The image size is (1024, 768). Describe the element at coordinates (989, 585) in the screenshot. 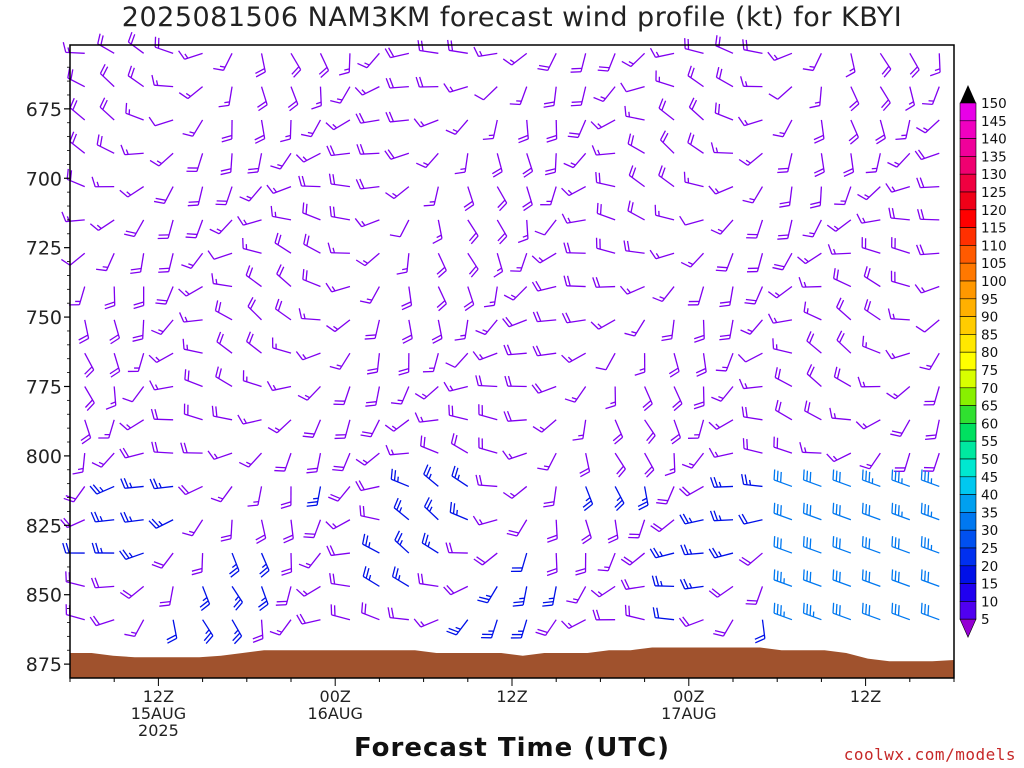

I see `legend-label: 15` at that location.